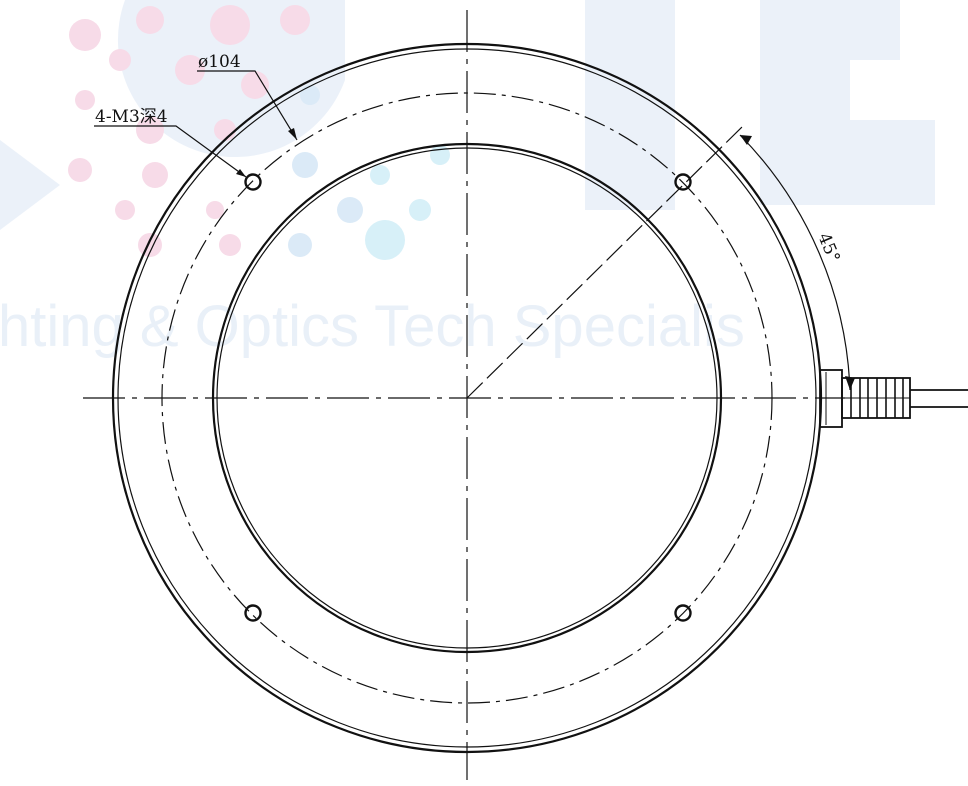 The height and width of the screenshot is (786, 968). Describe the element at coordinates (131, 117) in the screenshot. I see `hole-label: 4-M3深4` at that location.